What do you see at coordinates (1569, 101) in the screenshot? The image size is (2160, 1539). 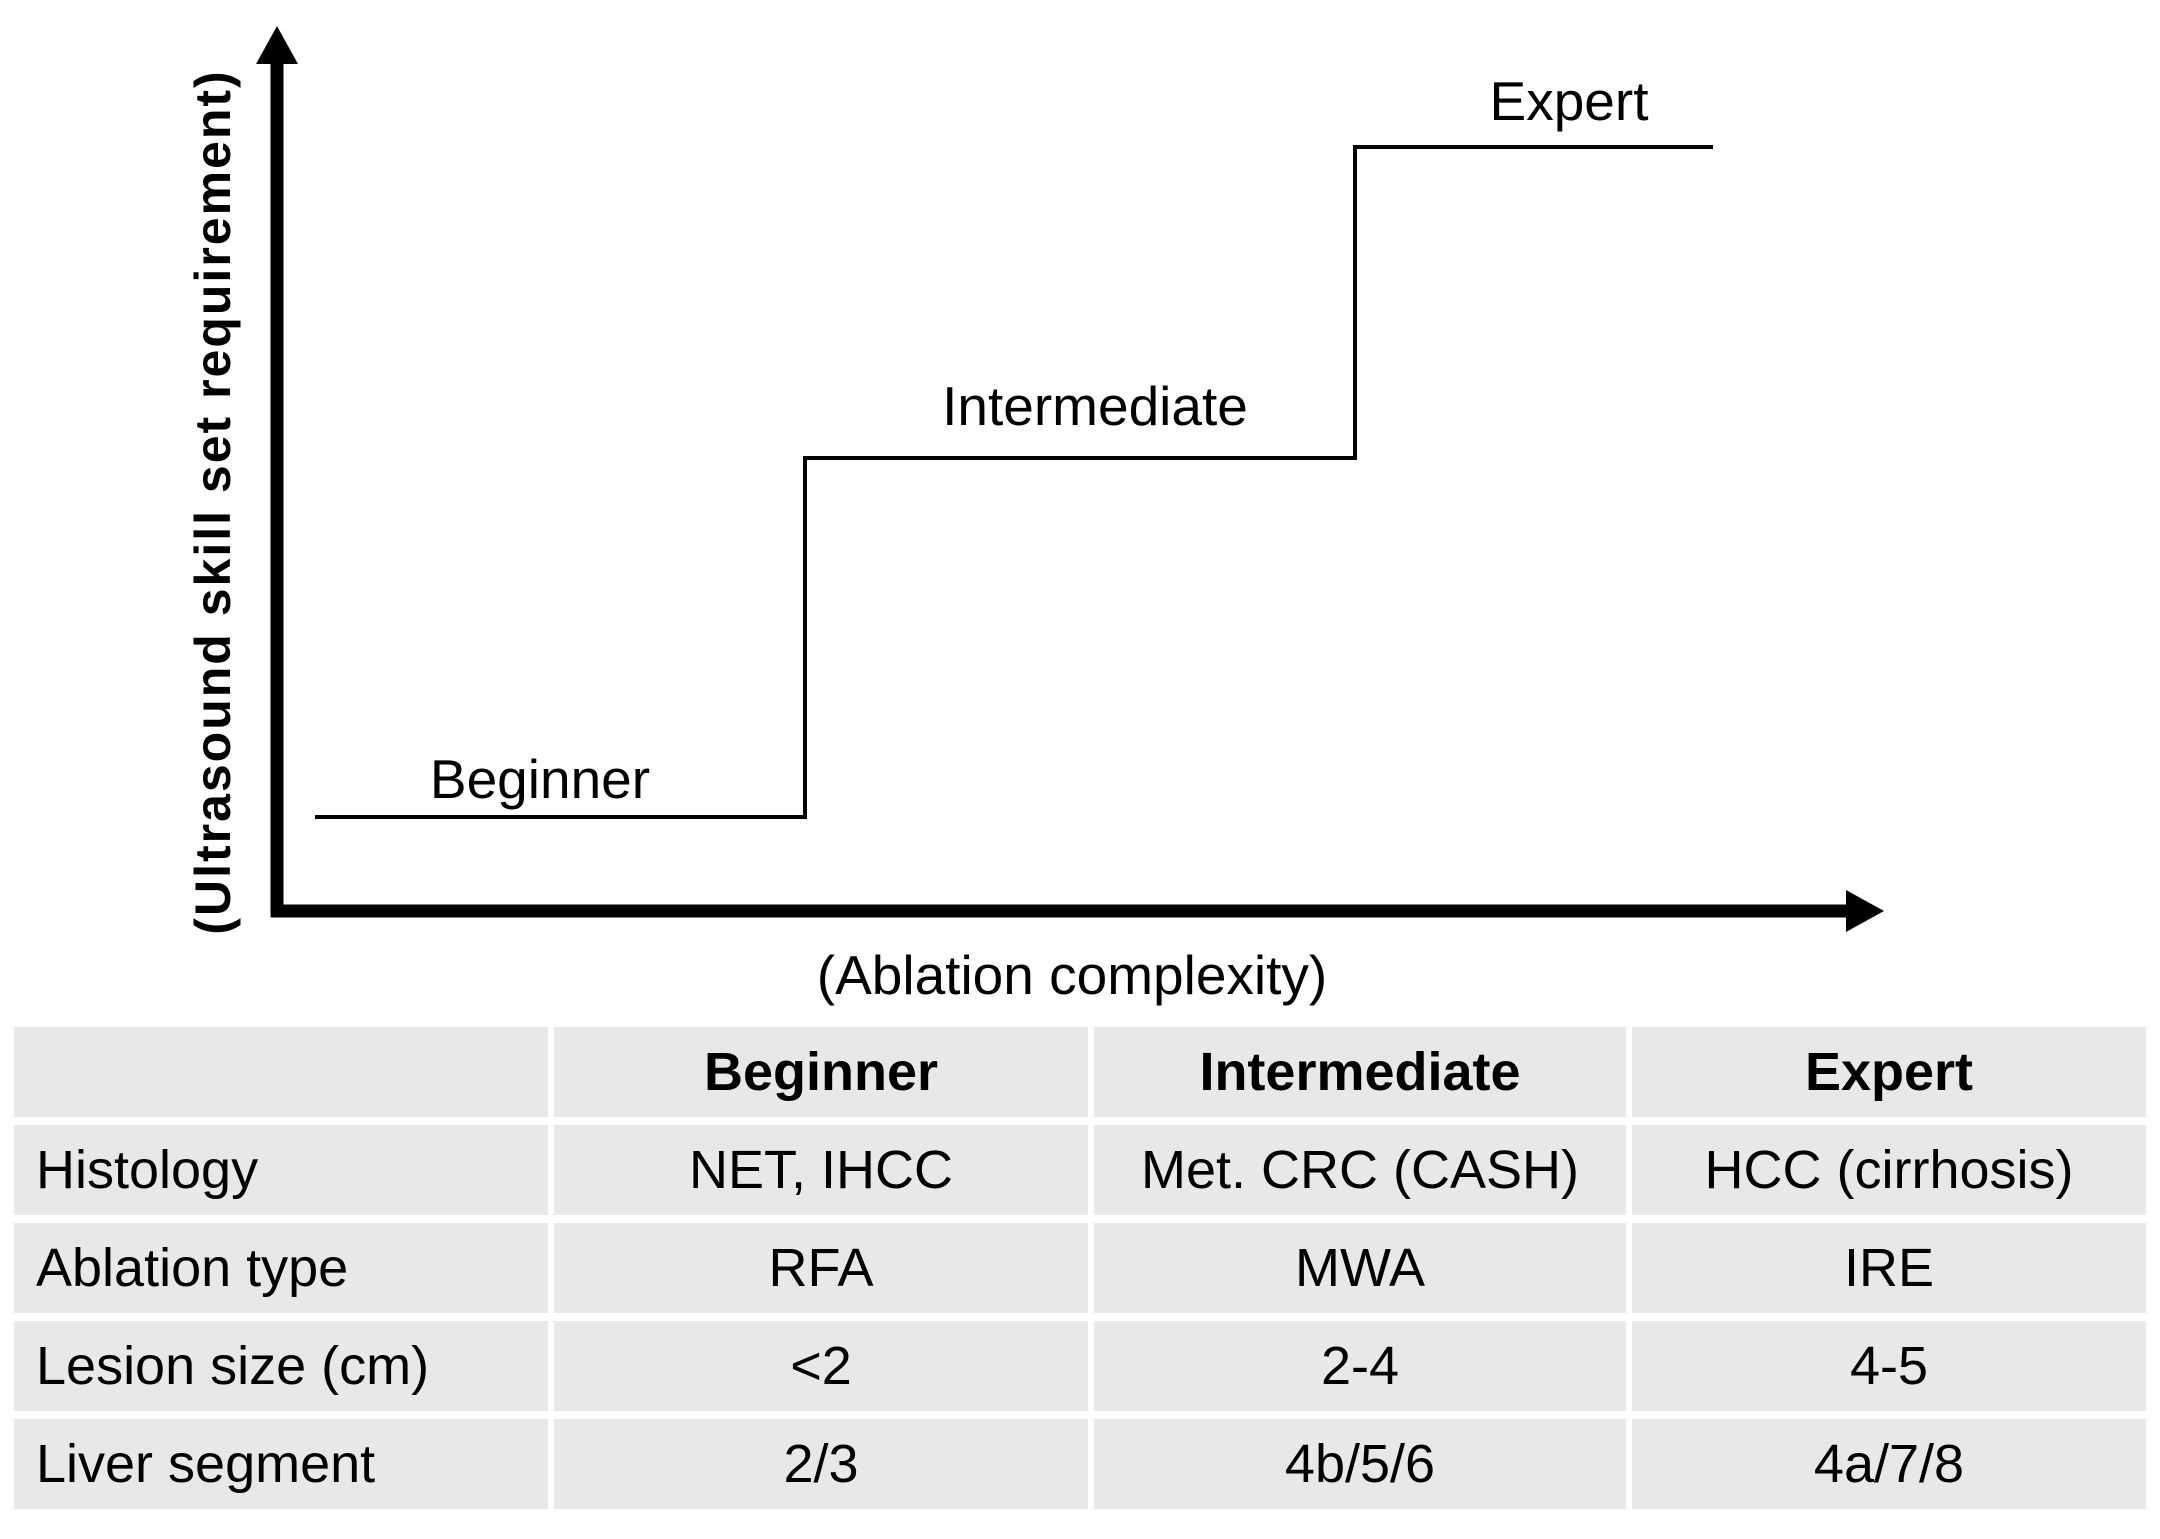 I see `expert-step-label: Expert` at bounding box center [1569, 101].